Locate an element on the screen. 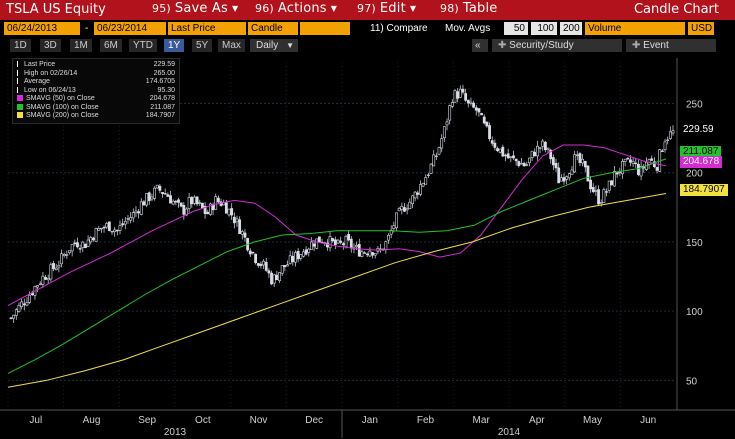 Image resolution: width=735 pixels, height=439 pixels. price-tag: 229.59 is located at coordinates (698, 130).